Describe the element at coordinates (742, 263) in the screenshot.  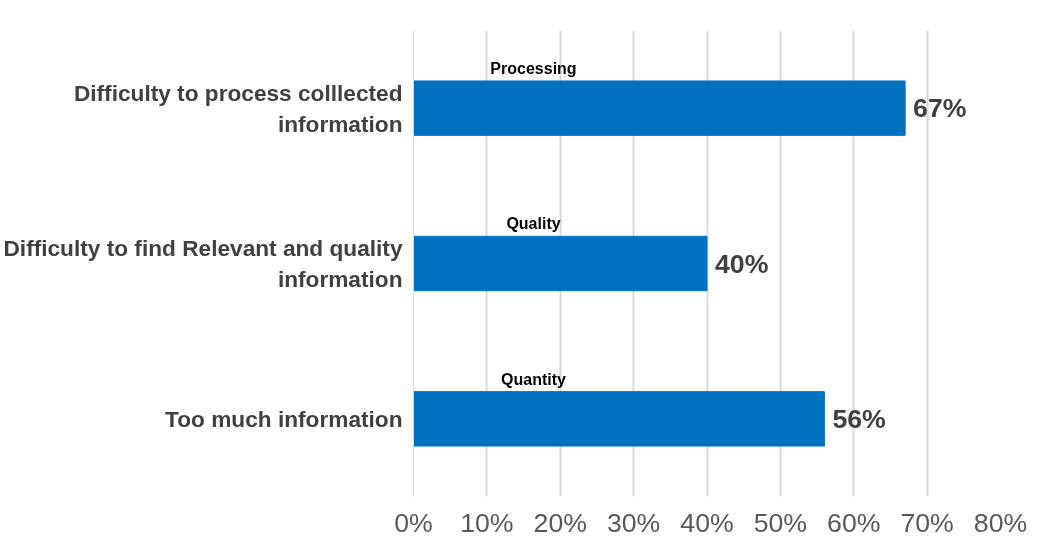
I see `data-label: 40%` at that location.